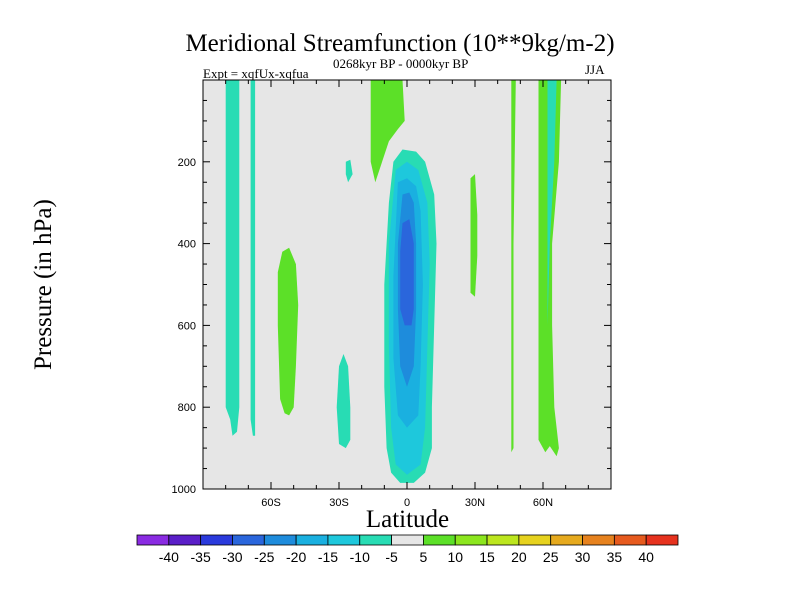 Image resolution: width=800 pixels, height=600 pixels. I want to click on region-sh-polar-strip-b, so click(253, 258).